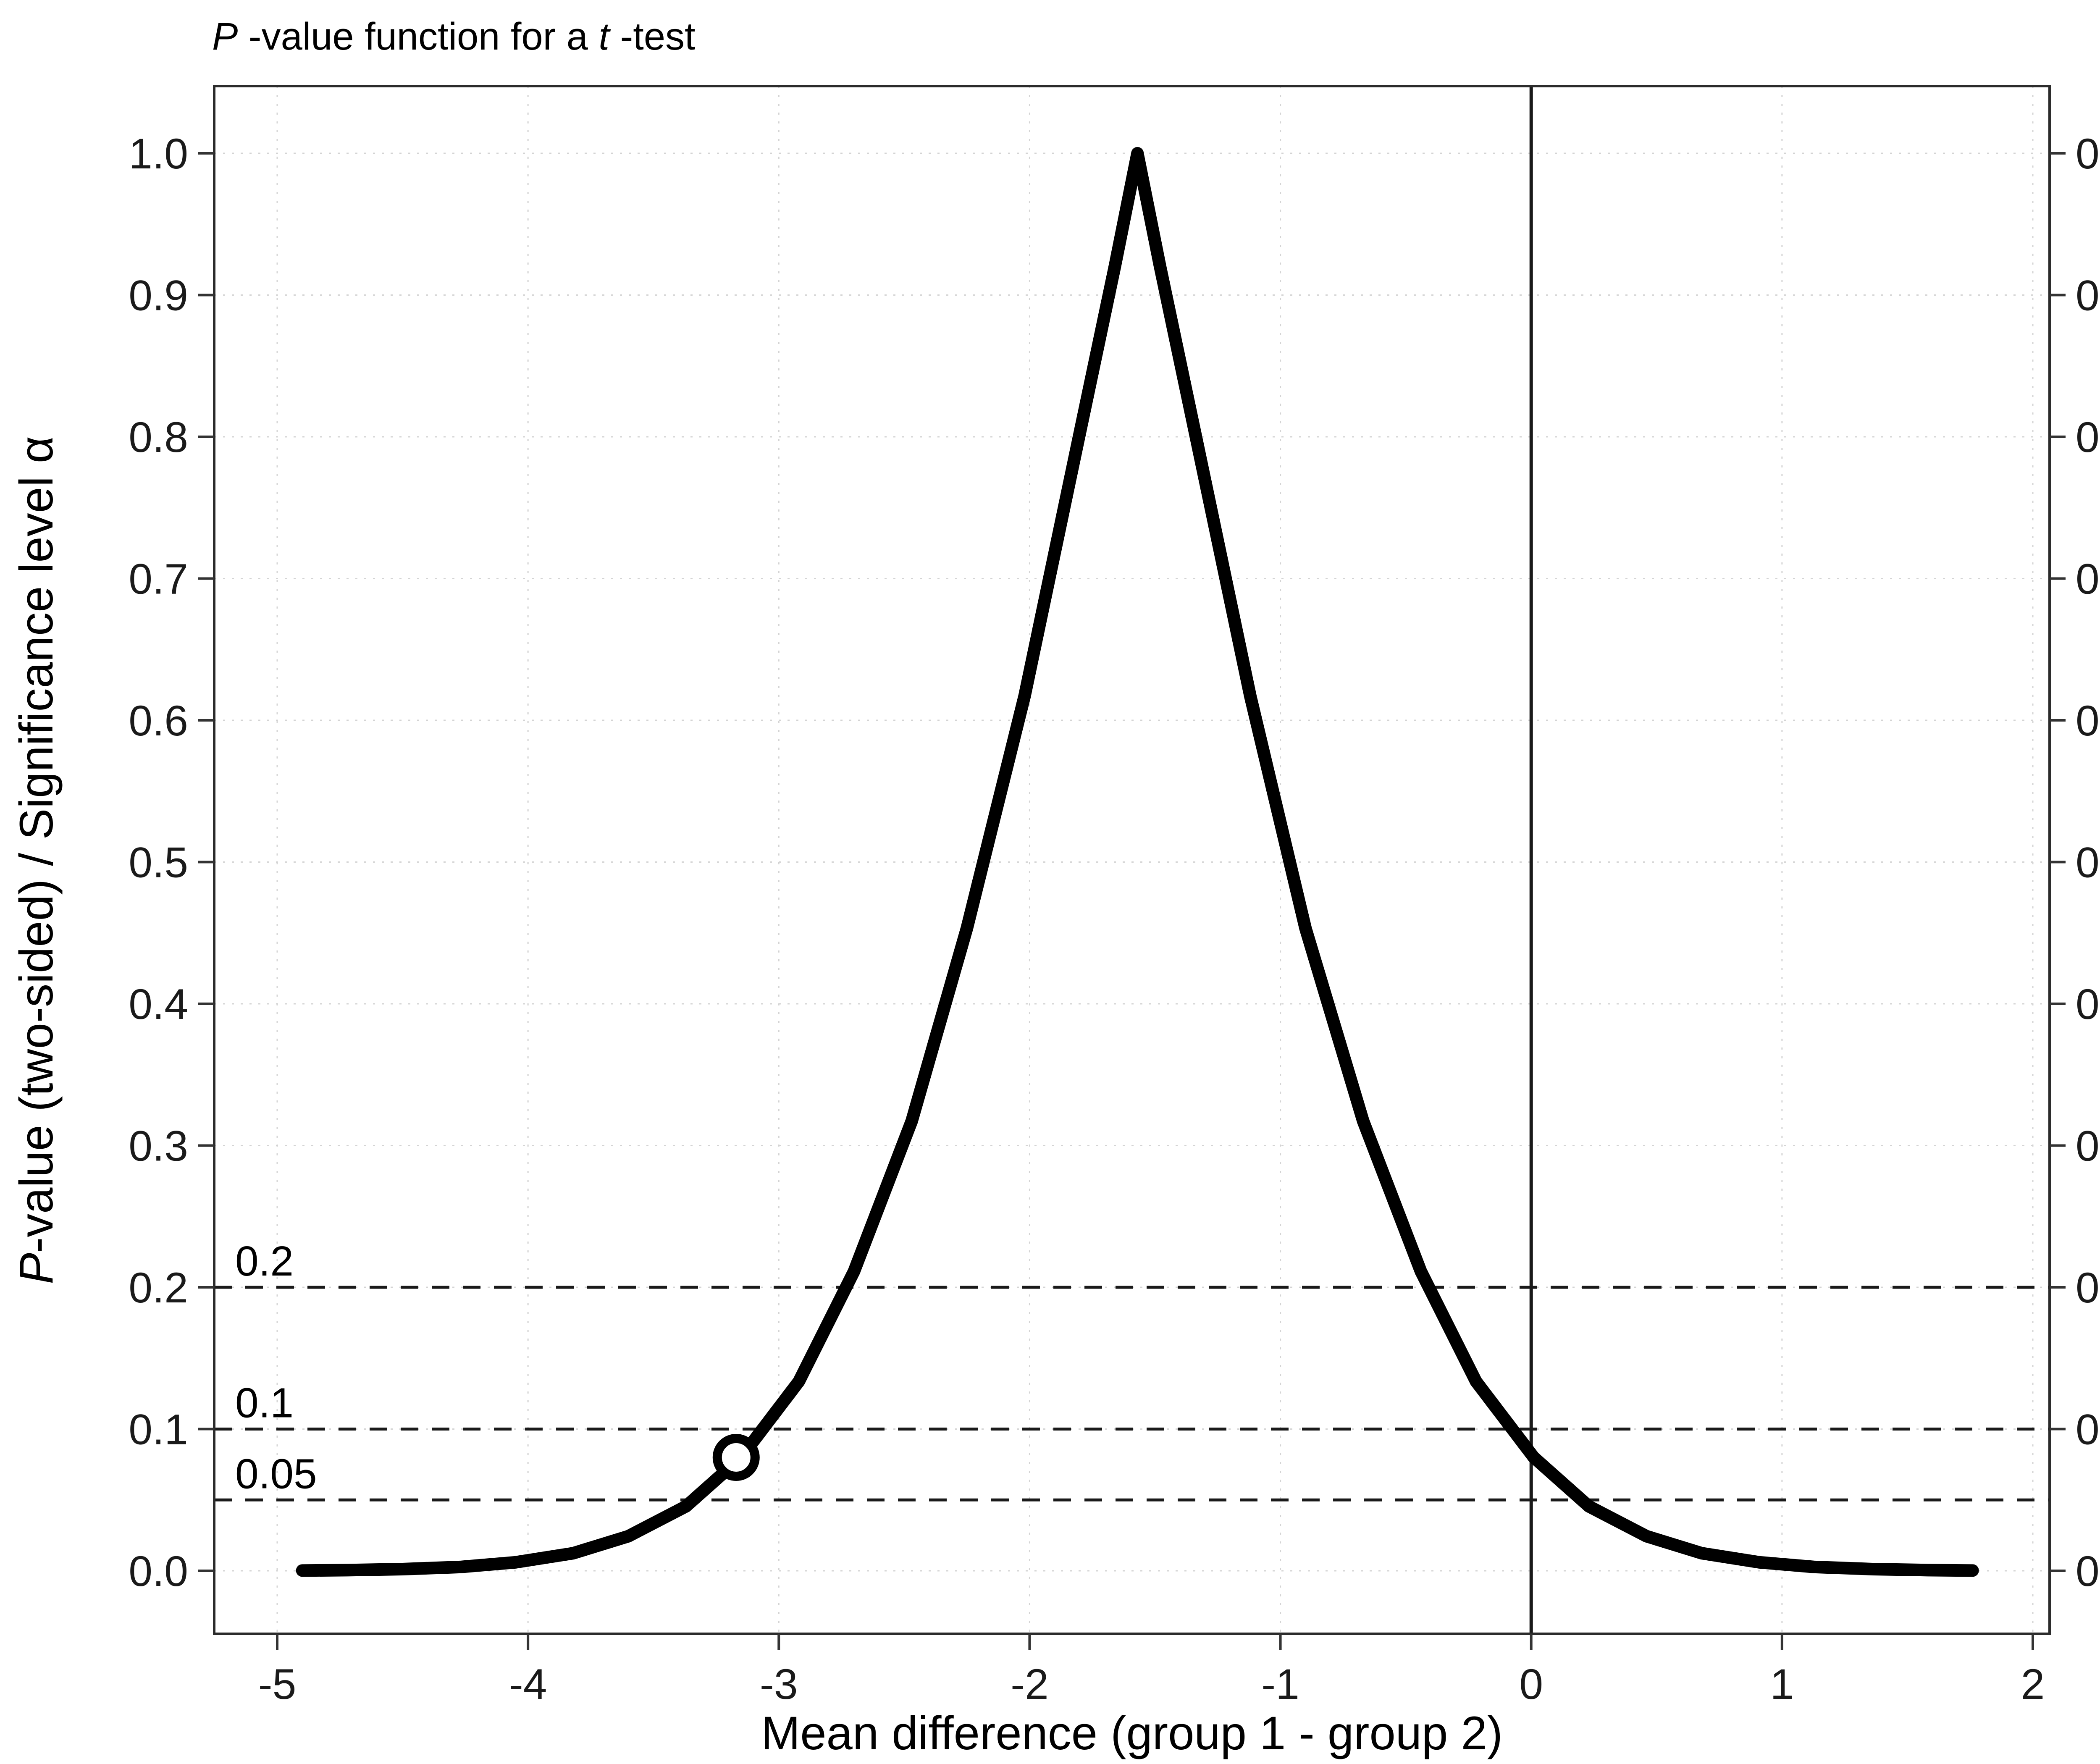  I want to click on y-axis-right-tick-label: 0.30, so click(2088, 721).